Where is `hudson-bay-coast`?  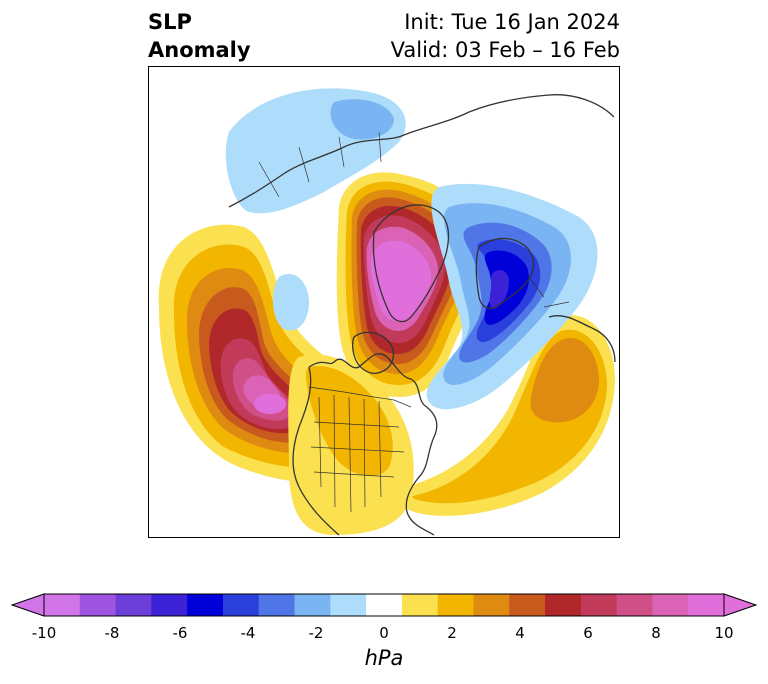
hudson-bay-coast is located at coordinates (373, 352).